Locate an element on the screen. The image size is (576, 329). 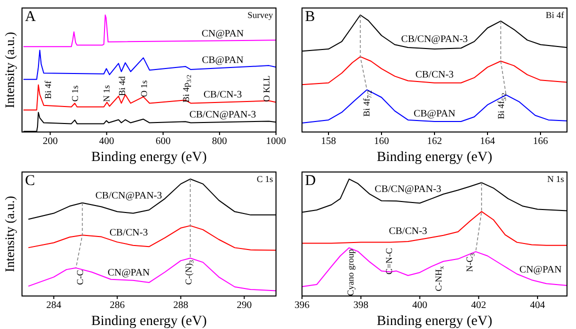
x-tick-label: 398 is located at coordinates (360, 306).